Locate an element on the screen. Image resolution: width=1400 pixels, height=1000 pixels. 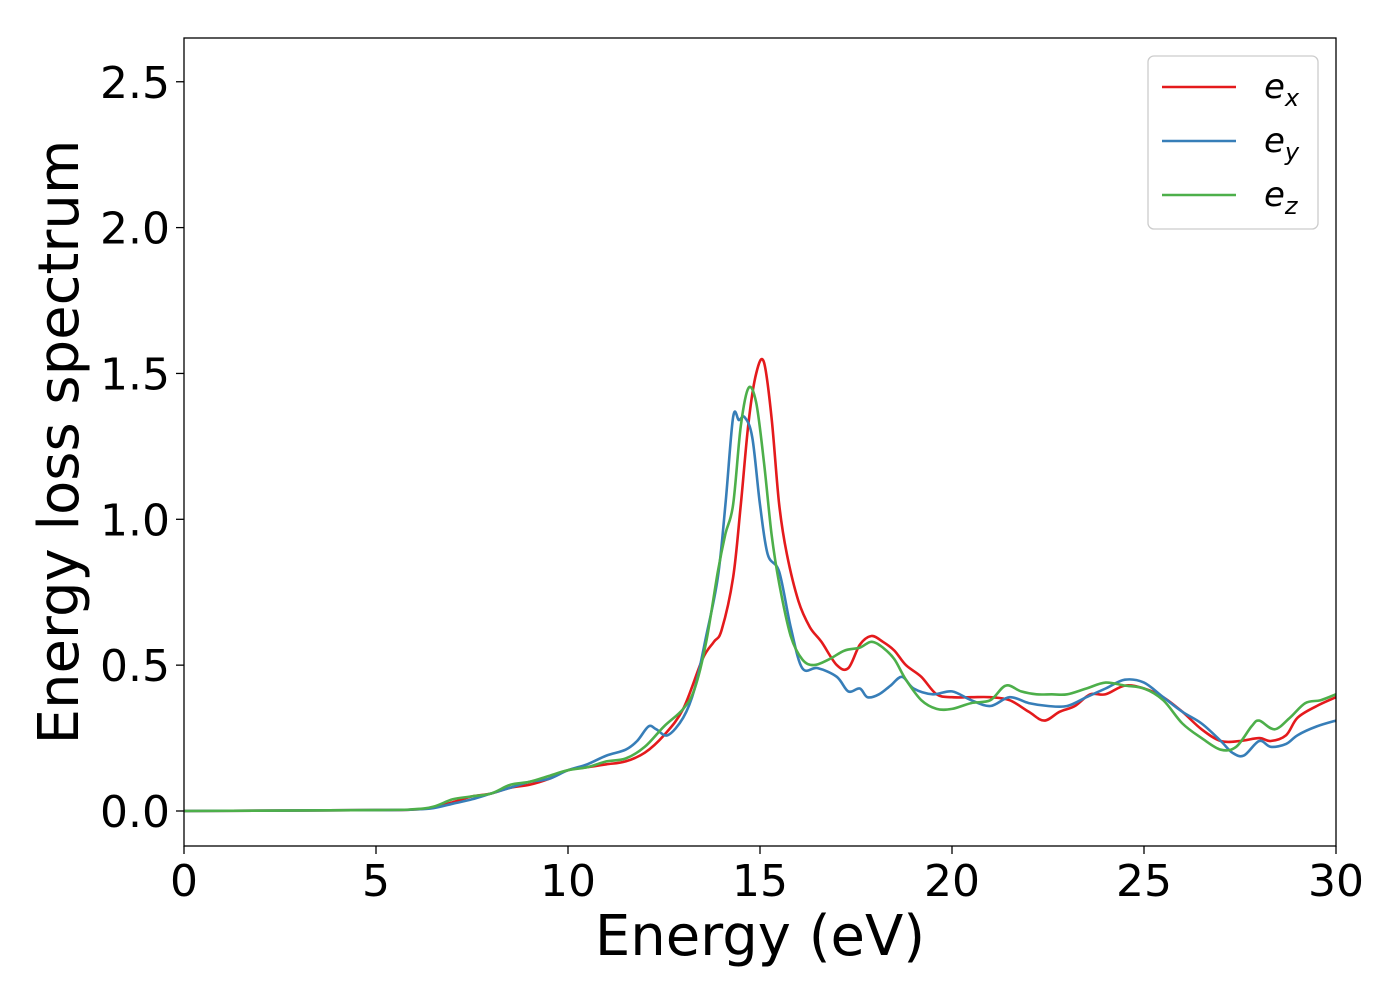
legend-label-z: ez is located at coordinates (1281, 197).